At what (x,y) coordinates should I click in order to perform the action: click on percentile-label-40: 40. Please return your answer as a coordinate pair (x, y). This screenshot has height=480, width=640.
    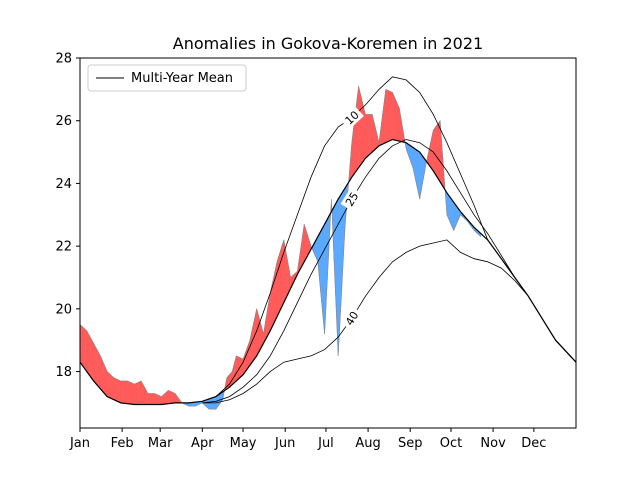
    Looking at the image, I should click on (352, 318).